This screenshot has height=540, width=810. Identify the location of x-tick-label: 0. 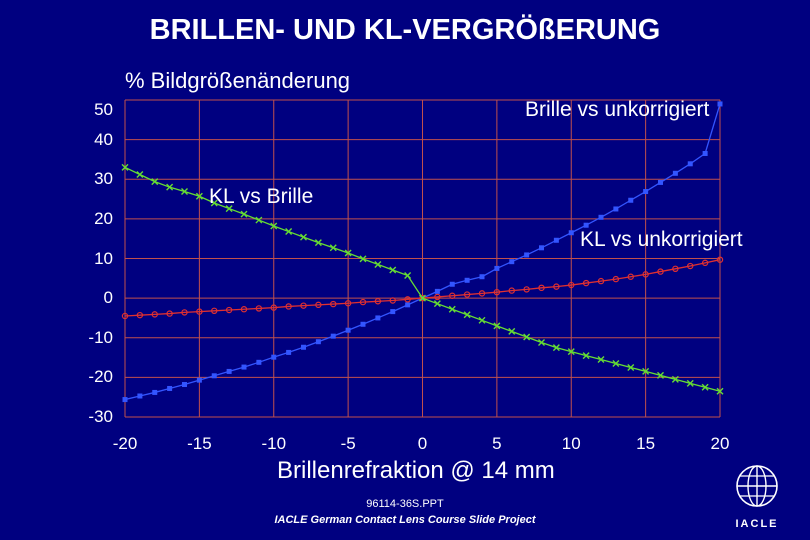
(422, 443).